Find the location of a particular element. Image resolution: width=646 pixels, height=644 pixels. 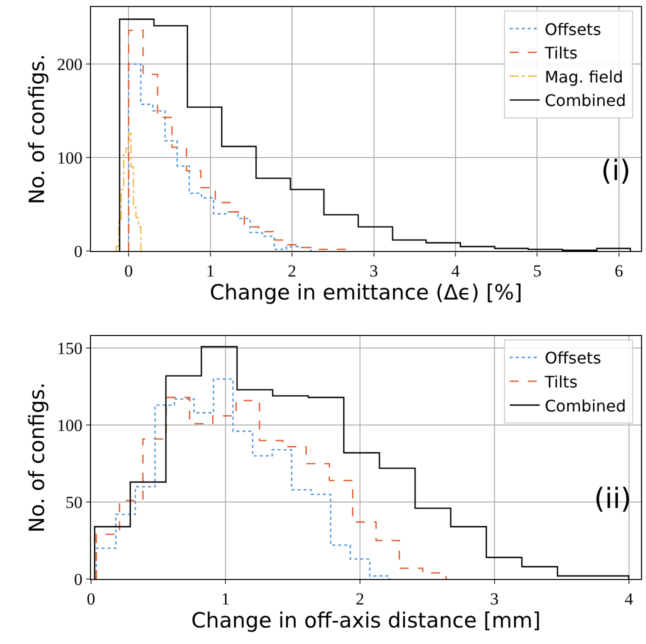

x-axis-title: Change in off-axis distance [mm] is located at coordinates (366, 620).